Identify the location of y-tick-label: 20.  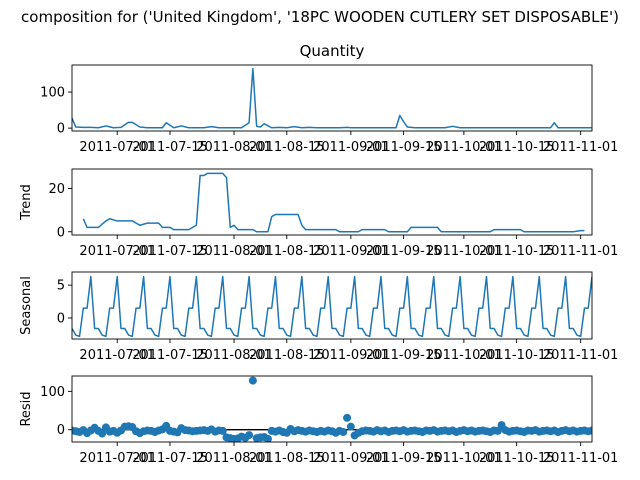
(56, 189).